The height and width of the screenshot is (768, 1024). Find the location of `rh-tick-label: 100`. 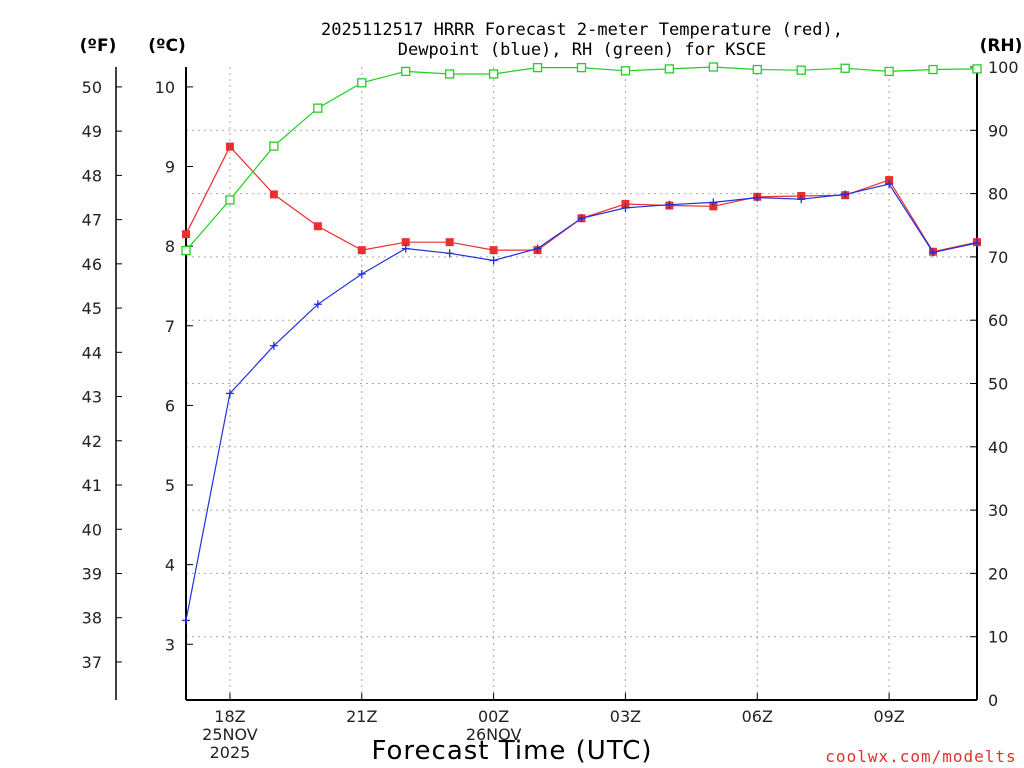

rh-tick-label: 100 is located at coordinates (1003, 67).